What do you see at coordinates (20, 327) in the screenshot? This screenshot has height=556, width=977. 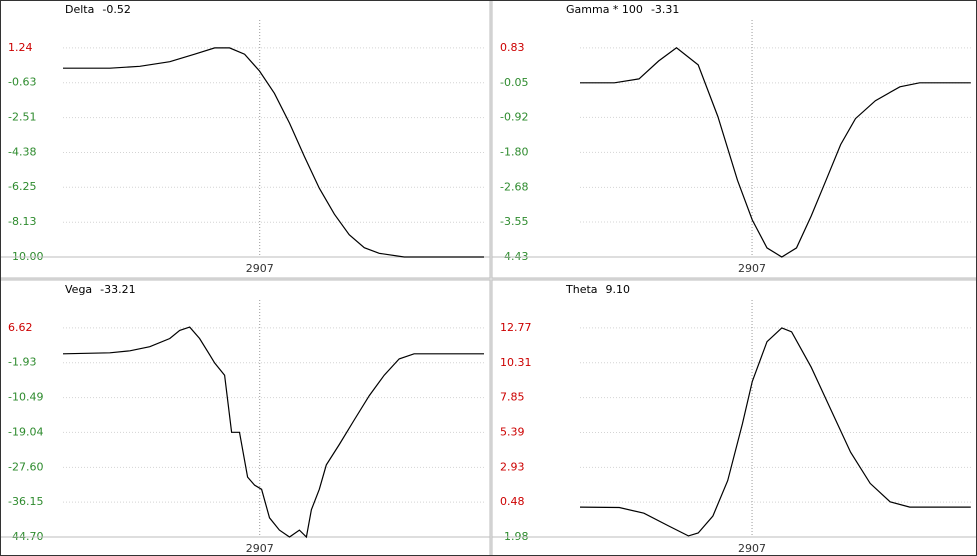 I see `y-tick-label: 6.62` at bounding box center [20, 327].